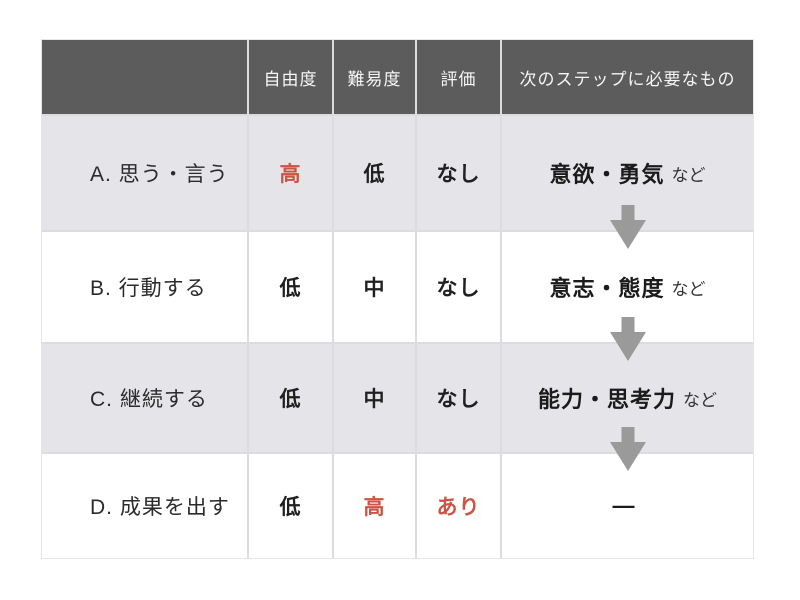 The image size is (800, 600). I want to click on next-step-cell: 意欲・勇気 など, so click(626, 182).